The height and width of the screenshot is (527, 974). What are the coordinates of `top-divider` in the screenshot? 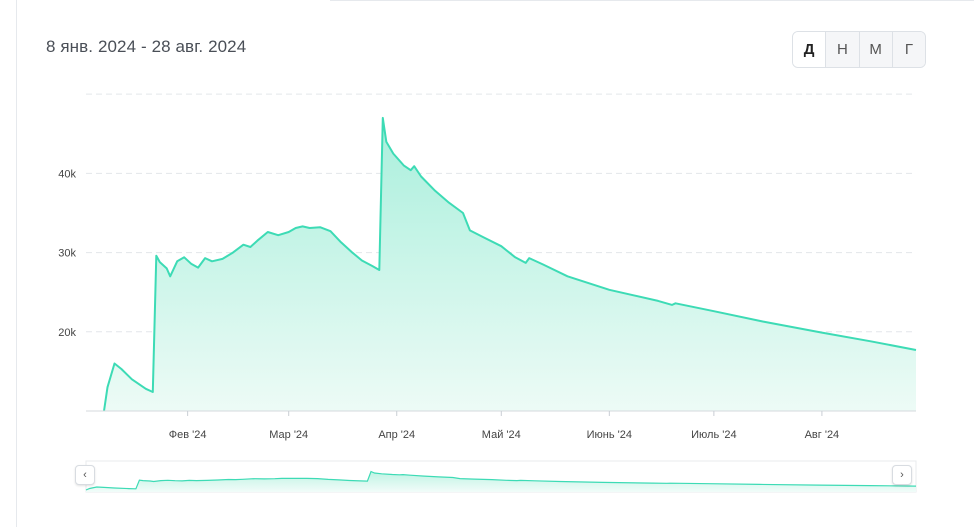 It's located at (652, 0).